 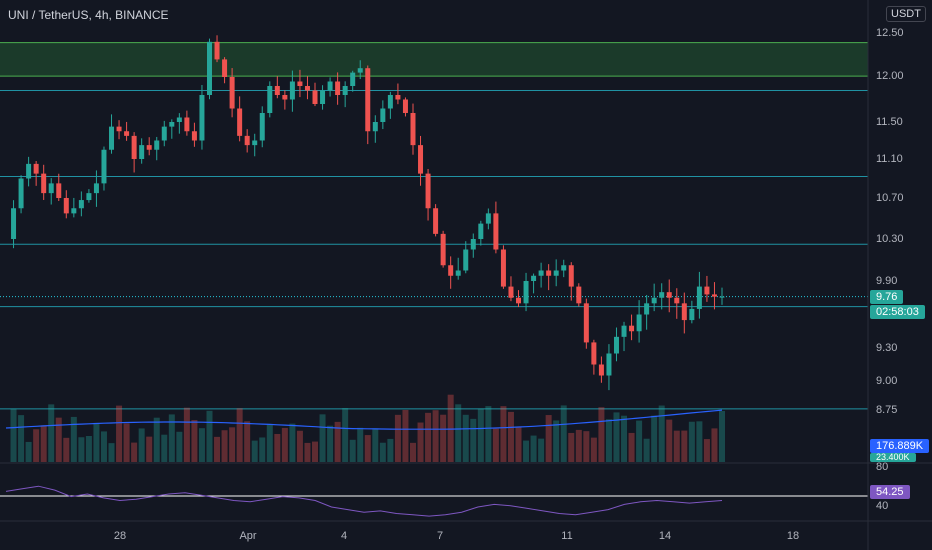 I want to click on x-tick-label: 14, so click(x=665, y=536).